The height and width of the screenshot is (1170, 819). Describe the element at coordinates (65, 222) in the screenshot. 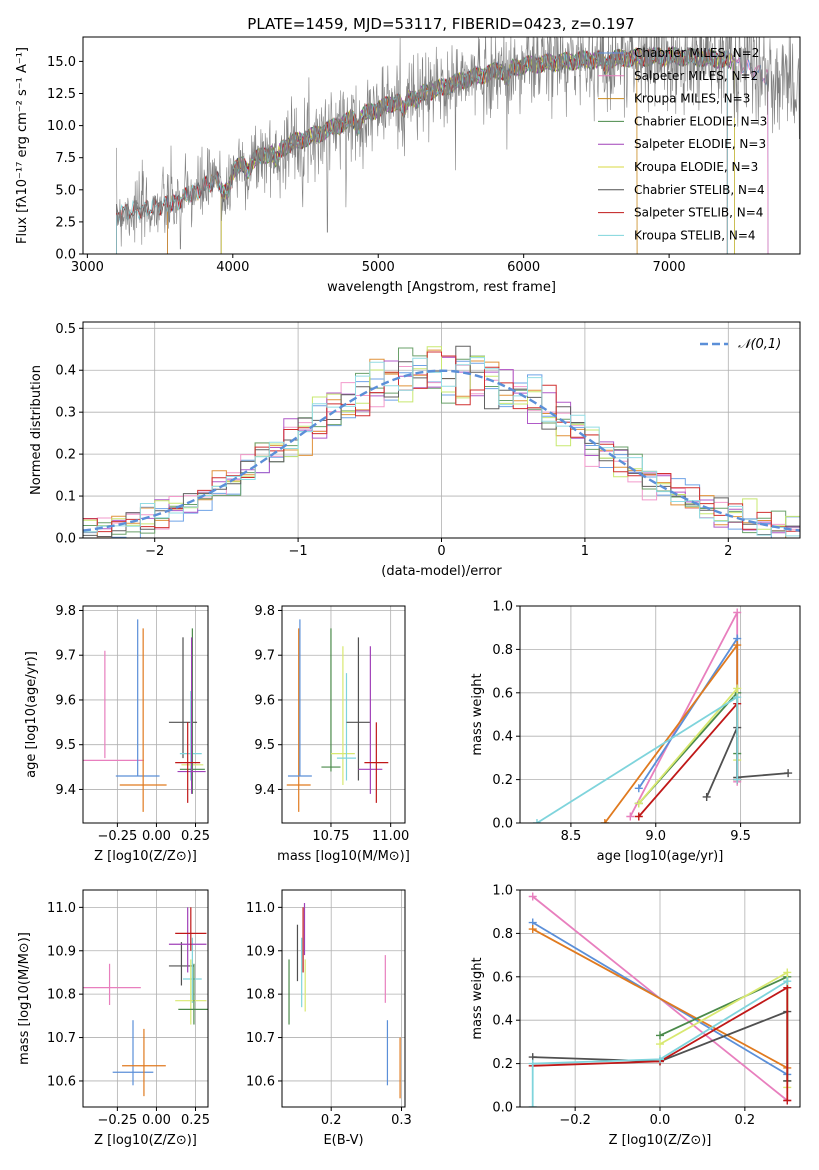

I see `y-tick-label: 2.5` at that location.